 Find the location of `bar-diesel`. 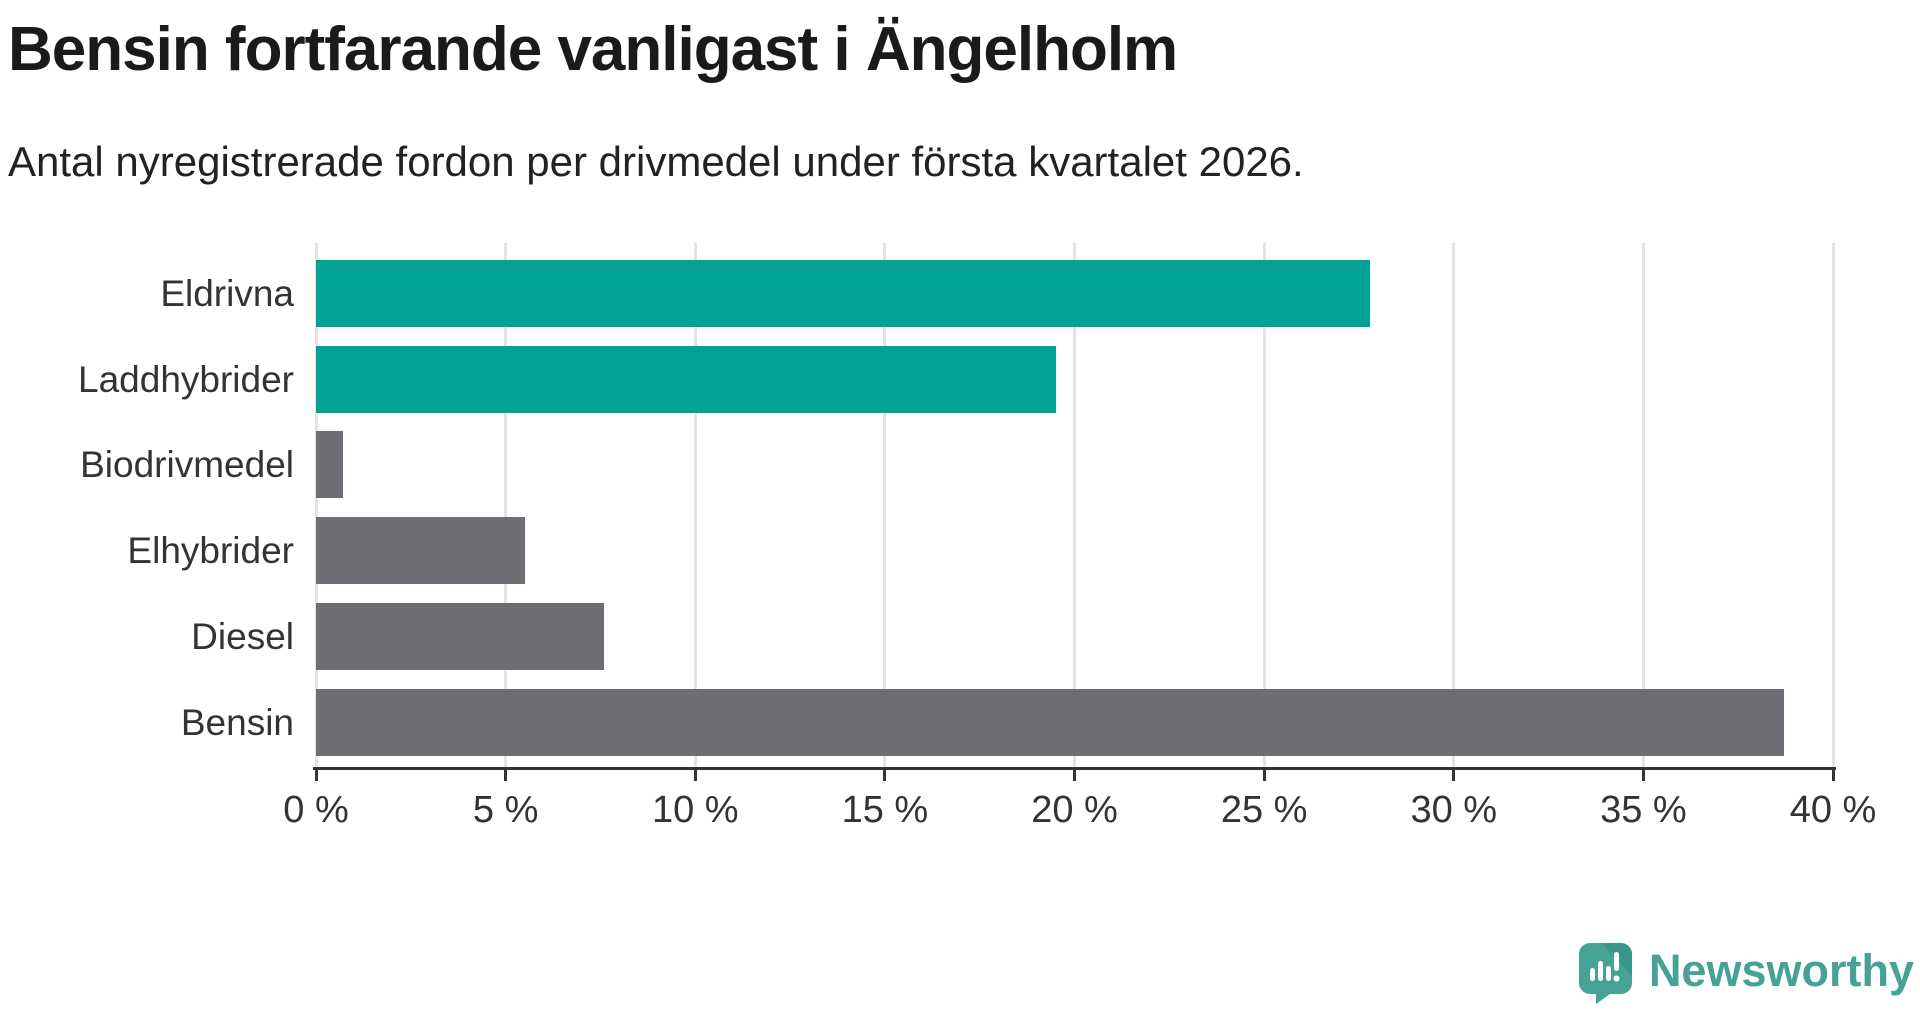

bar-diesel is located at coordinates (460, 636).